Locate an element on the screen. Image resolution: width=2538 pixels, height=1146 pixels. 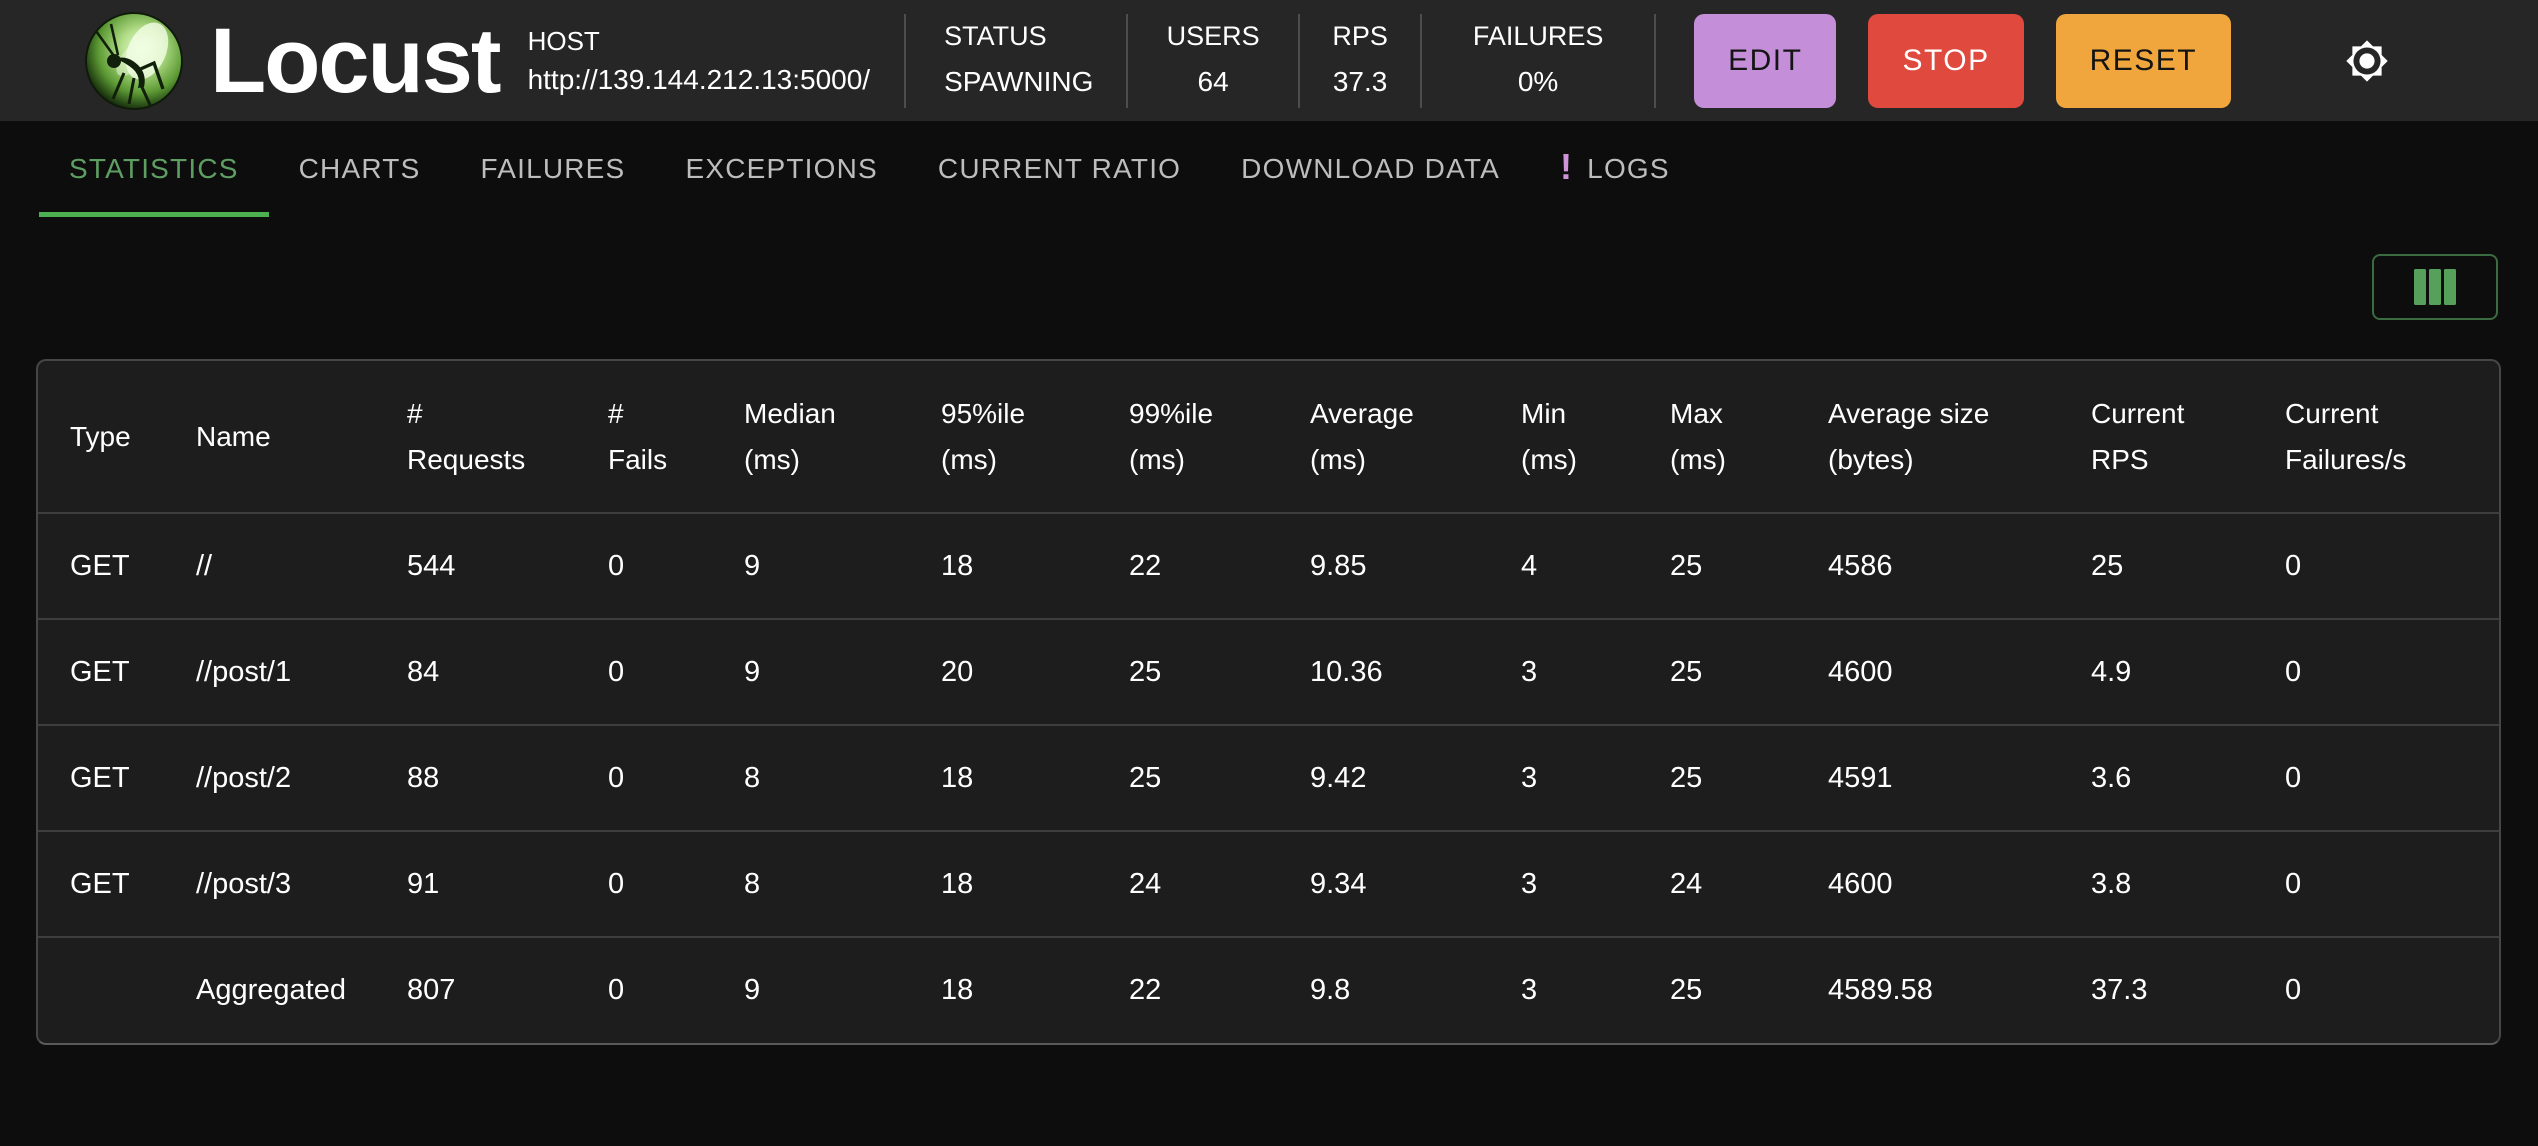
table-cell: 20 is located at coordinates (1035, 671).